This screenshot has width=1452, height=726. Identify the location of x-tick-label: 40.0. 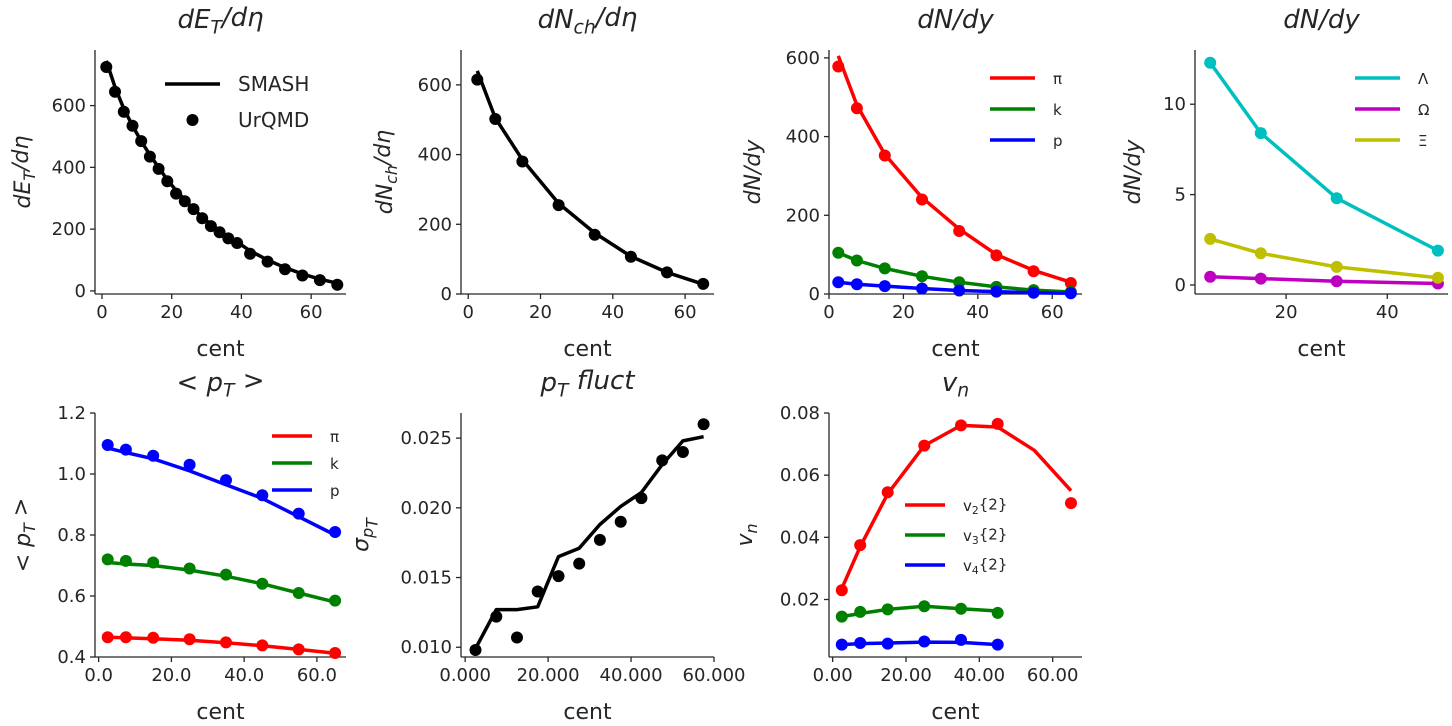
(244, 675).